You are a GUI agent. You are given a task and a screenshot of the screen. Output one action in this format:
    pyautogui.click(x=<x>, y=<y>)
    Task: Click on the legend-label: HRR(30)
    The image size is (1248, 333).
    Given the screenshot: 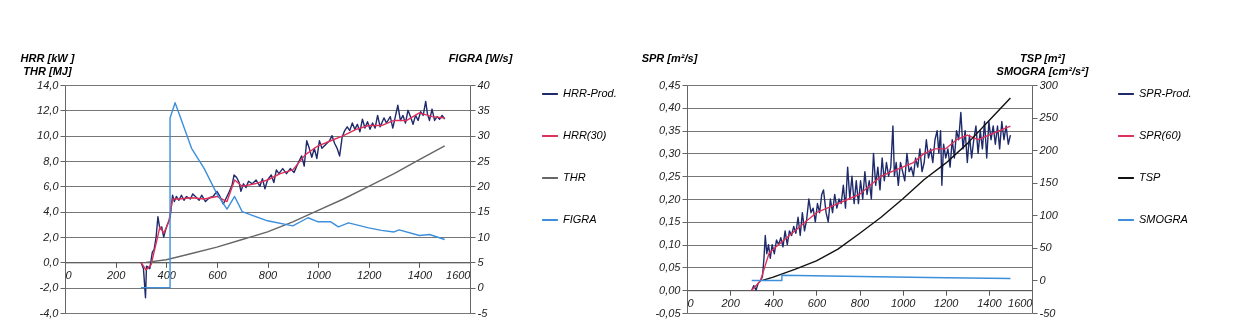 What is the action you would take?
    pyautogui.click(x=585, y=135)
    